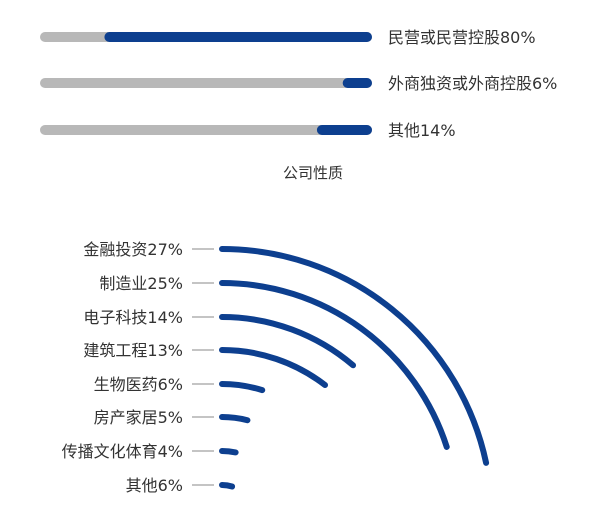 The height and width of the screenshot is (519, 596). I want to click on industry-label: 电子科技14%, so click(133, 317).